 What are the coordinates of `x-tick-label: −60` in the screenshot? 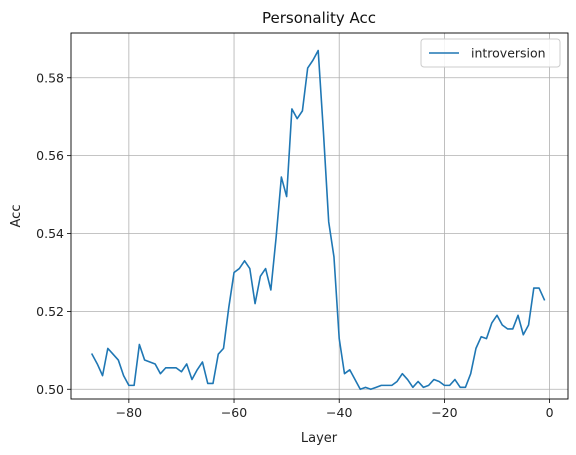 It's located at (234, 412).